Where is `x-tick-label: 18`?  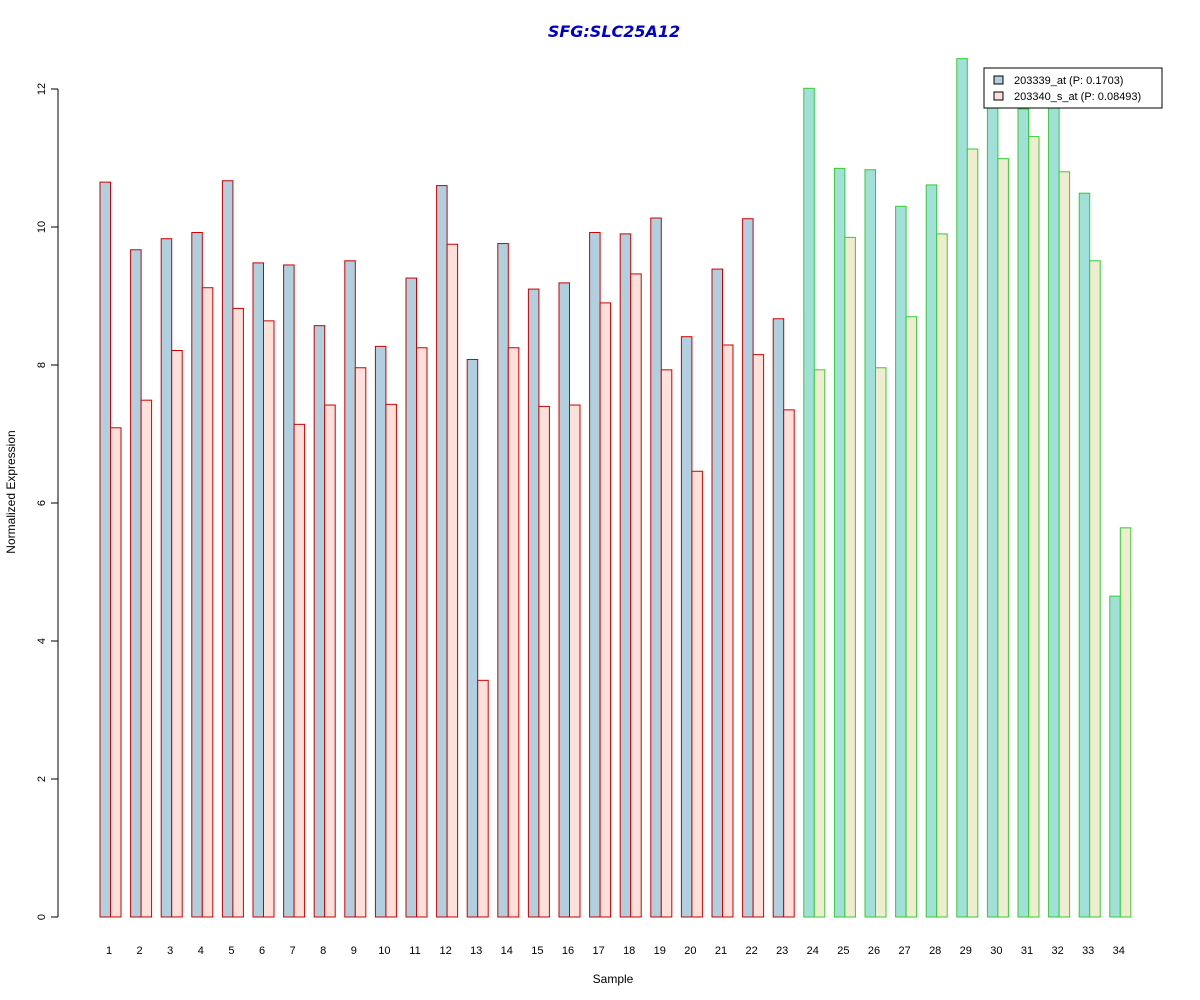 x-tick-label: 18 is located at coordinates (629, 951).